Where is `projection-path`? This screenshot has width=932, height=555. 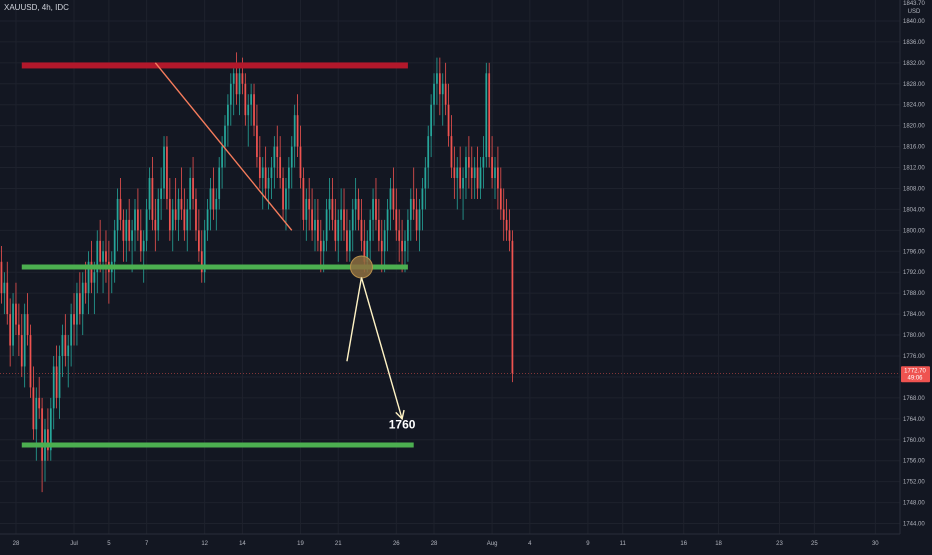 projection-path is located at coordinates (374, 348).